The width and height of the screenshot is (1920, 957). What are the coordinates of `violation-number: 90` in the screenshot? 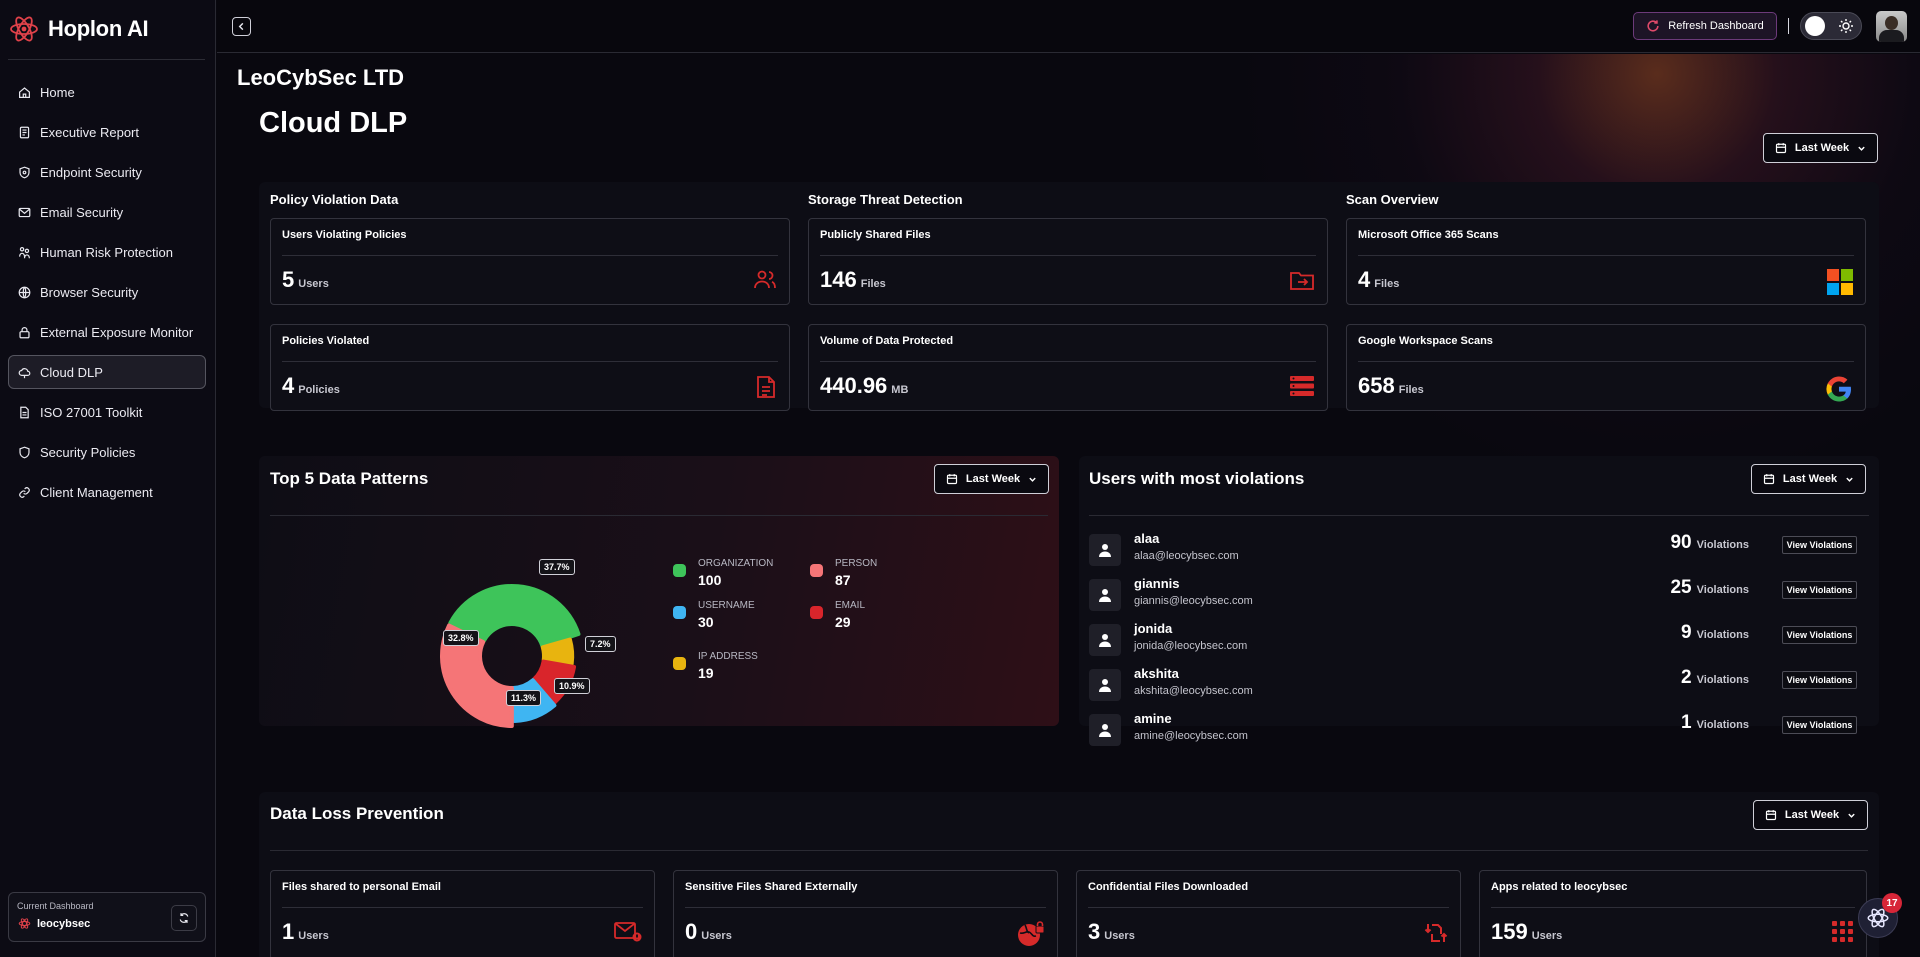 It's located at (1681, 542).